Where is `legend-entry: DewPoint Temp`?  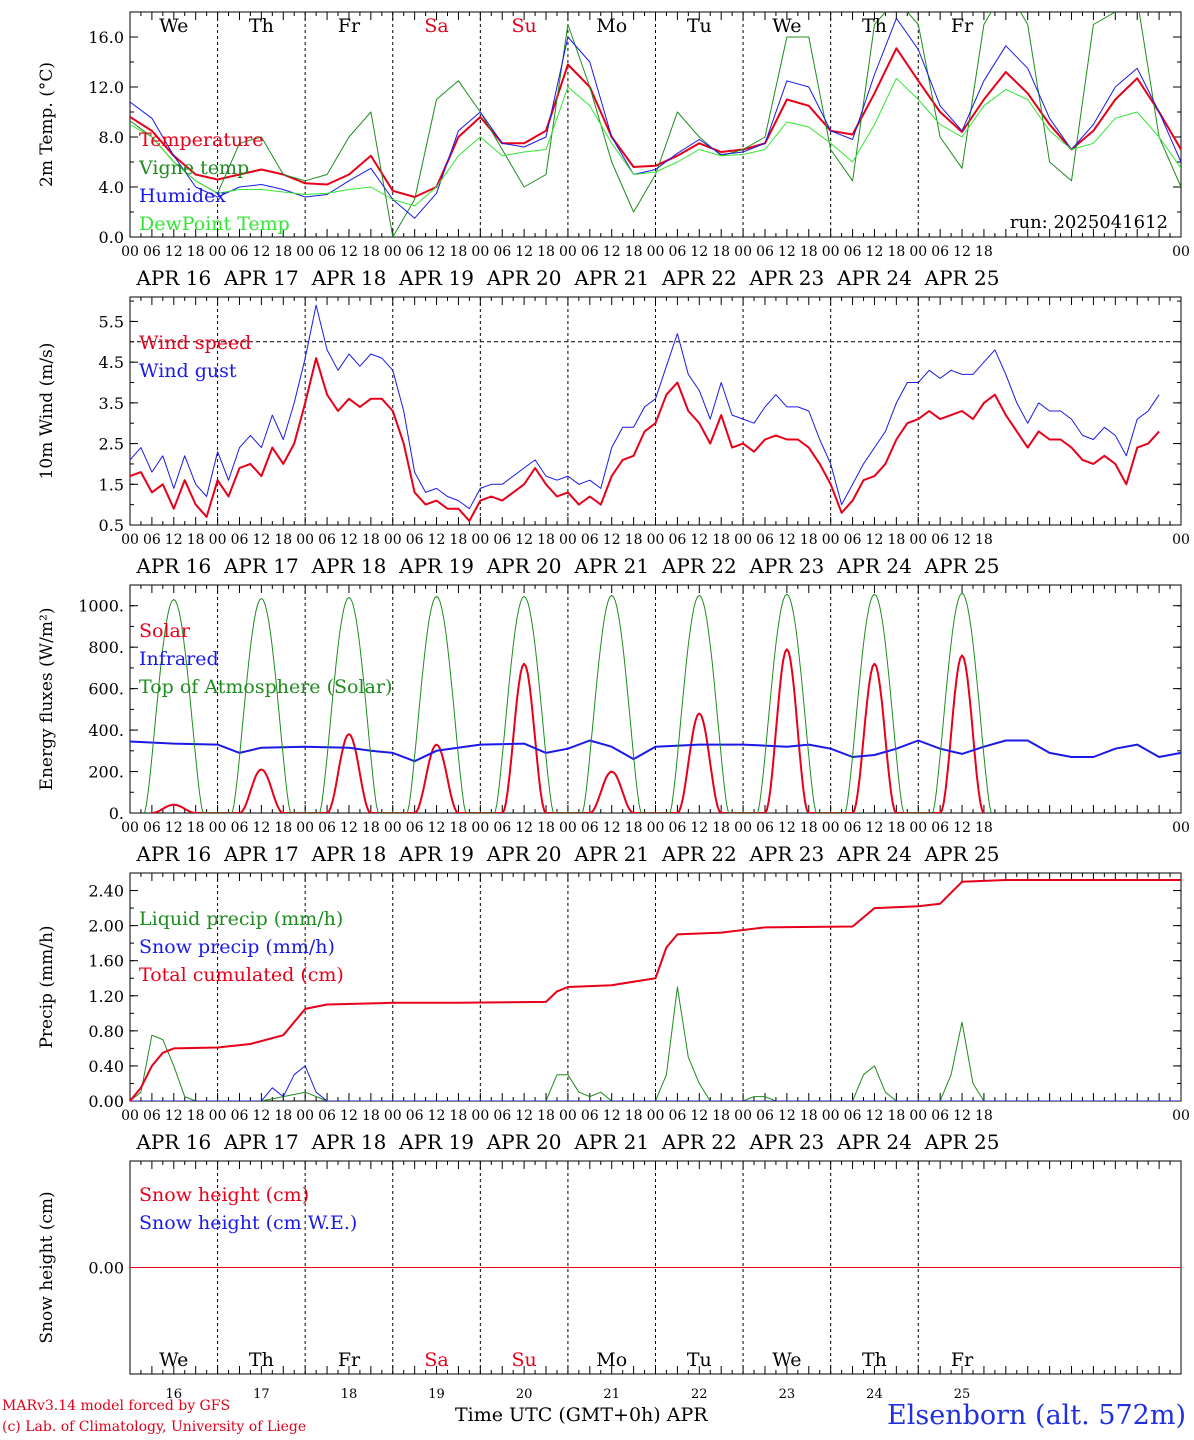 legend-entry: DewPoint Temp is located at coordinates (214, 224).